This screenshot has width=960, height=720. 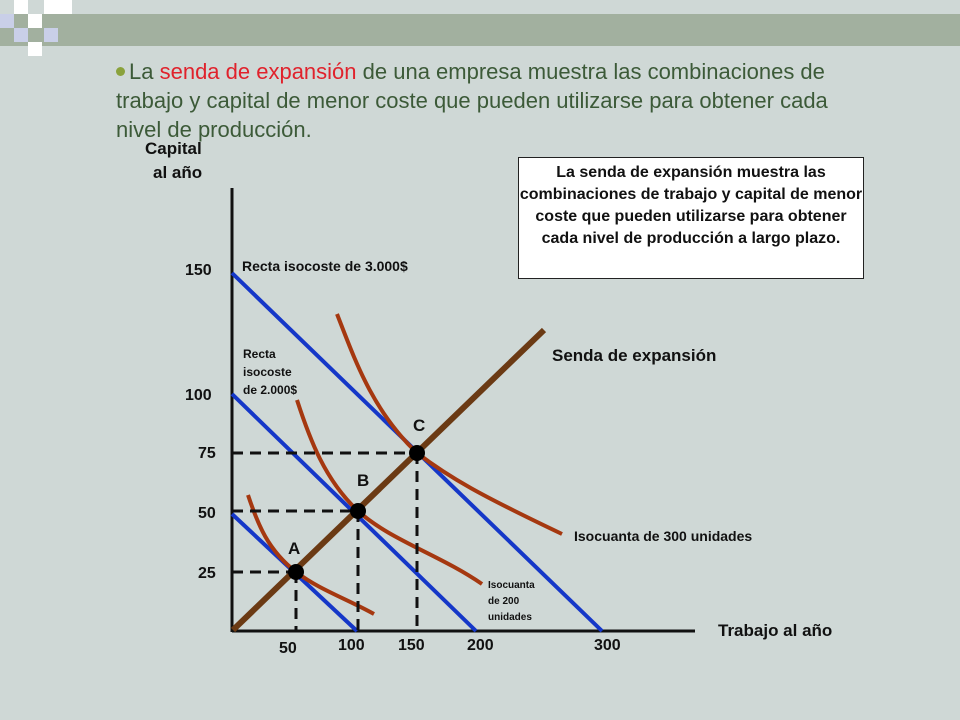 What do you see at coordinates (207, 573) in the screenshot?
I see `y-tick: 25` at bounding box center [207, 573].